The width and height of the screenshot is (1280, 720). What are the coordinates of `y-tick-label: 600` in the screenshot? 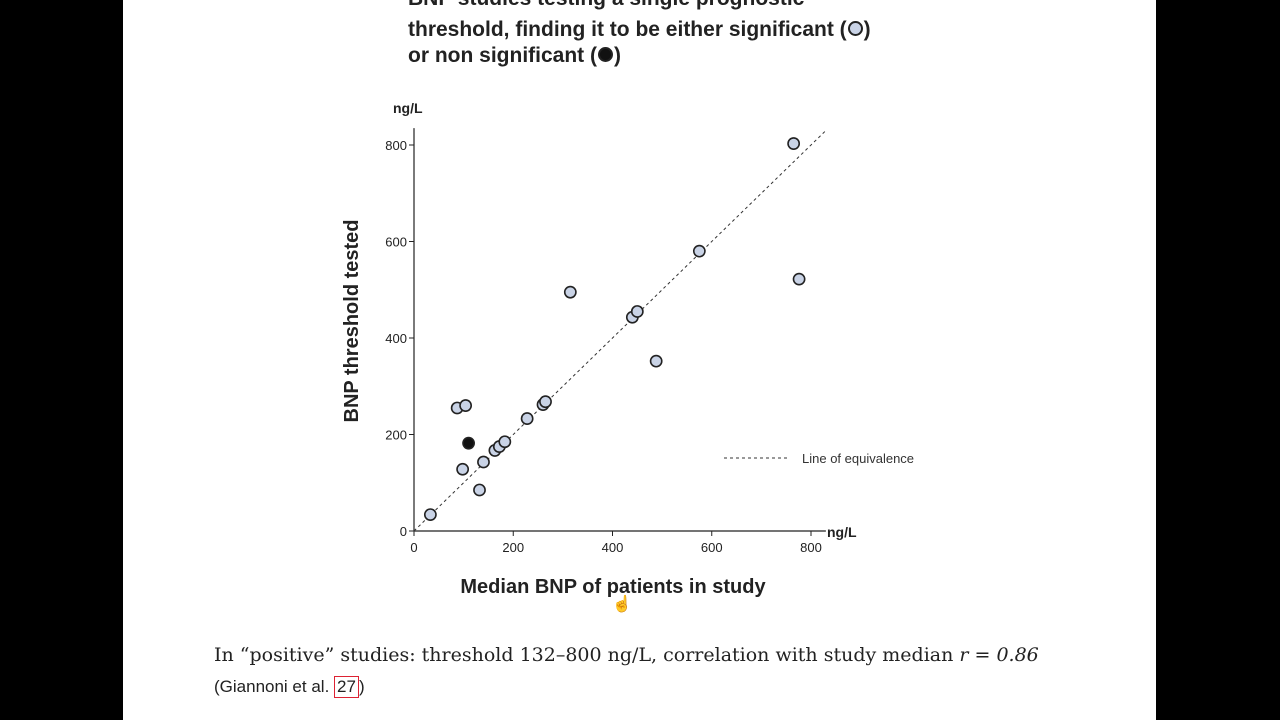 It's located at (396, 242).